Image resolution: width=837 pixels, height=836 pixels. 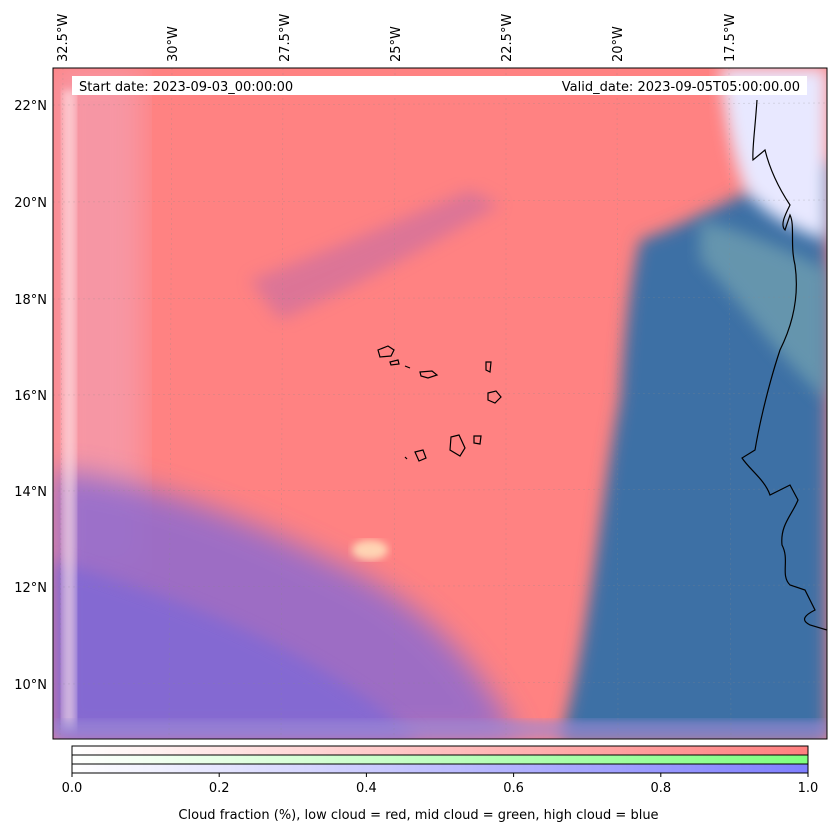 What do you see at coordinates (63, 38) in the screenshot?
I see `lon-label: 32.5°W` at bounding box center [63, 38].